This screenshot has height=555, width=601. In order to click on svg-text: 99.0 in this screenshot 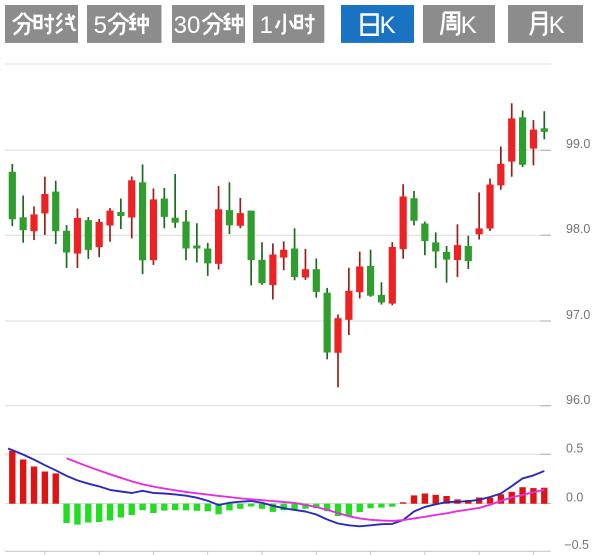, I will do `click(578, 144)`.